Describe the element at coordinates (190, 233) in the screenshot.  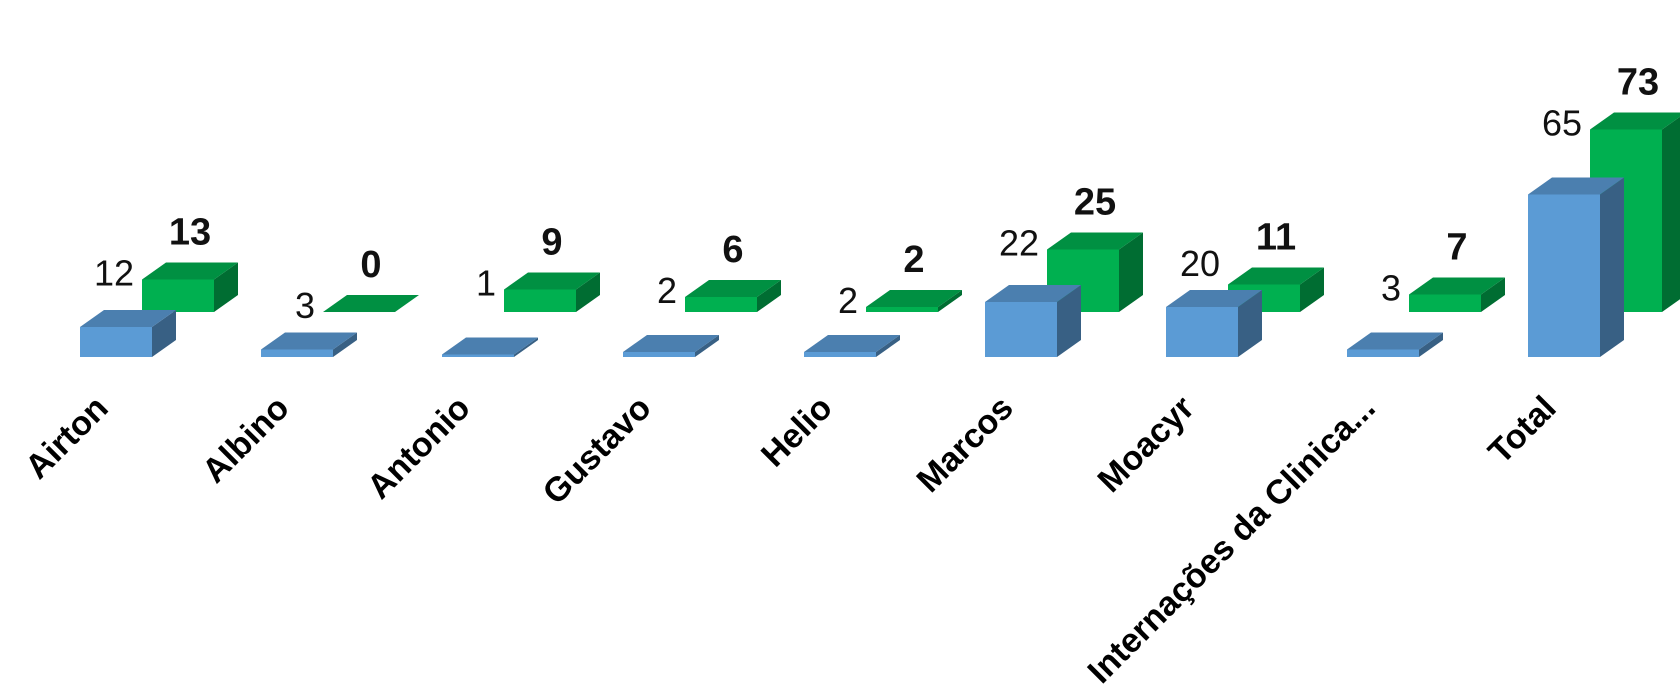
I see `data-label-series2: 13` at that location.